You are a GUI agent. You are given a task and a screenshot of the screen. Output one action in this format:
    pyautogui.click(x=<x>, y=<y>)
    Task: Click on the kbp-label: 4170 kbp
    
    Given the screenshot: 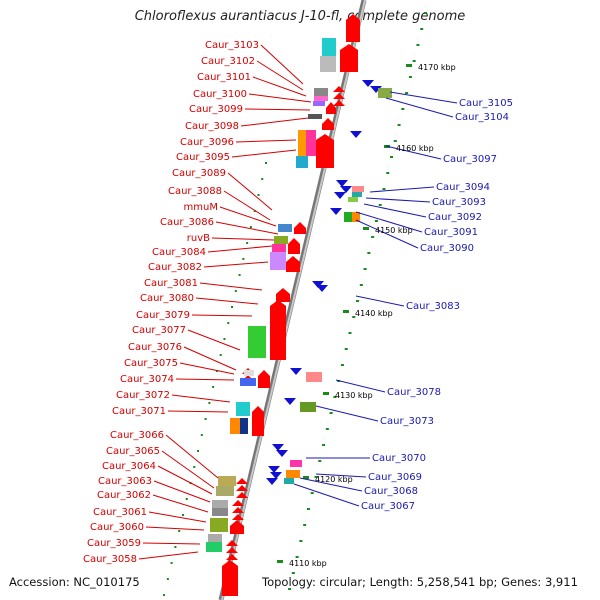 What is the action you would take?
    pyautogui.click(x=437, y=67)
    